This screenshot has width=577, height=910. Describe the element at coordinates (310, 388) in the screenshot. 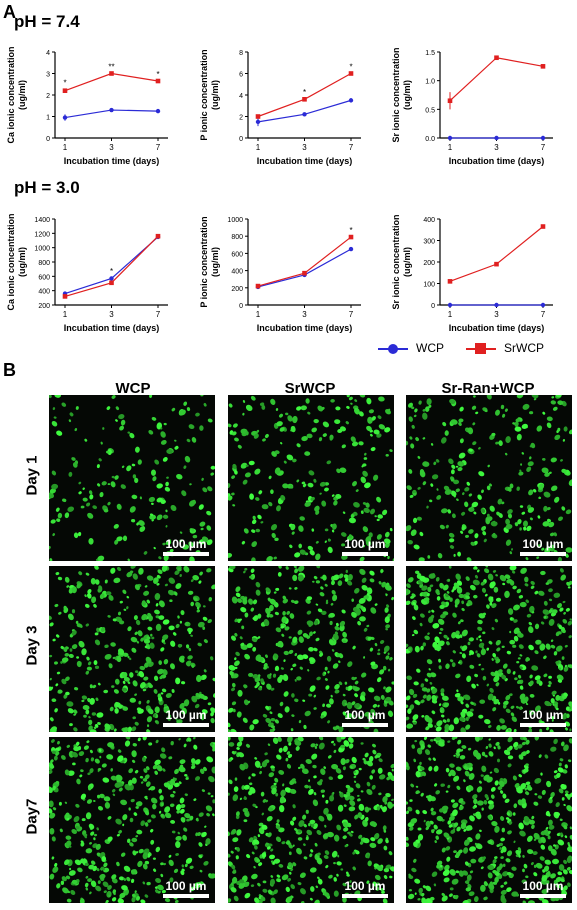

I see `column-header-srwcp: SrWCP` at that location.